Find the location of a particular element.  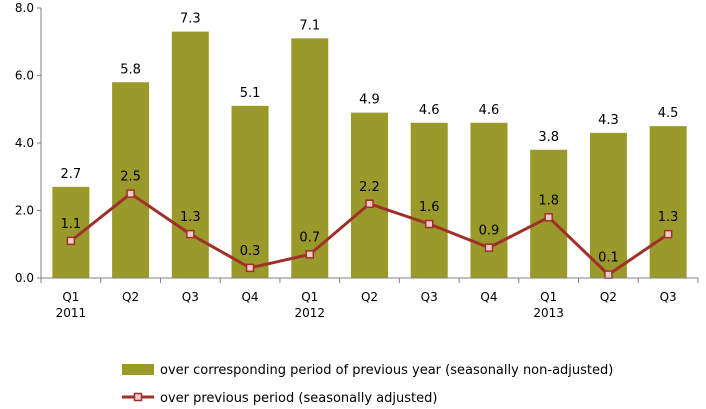

x-year-label: 2012 is located at coordinates (309, 313).